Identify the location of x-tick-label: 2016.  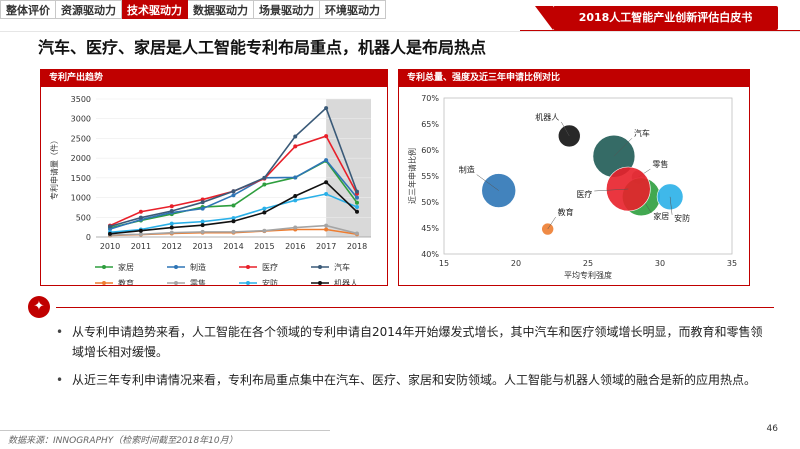
(295, 246).